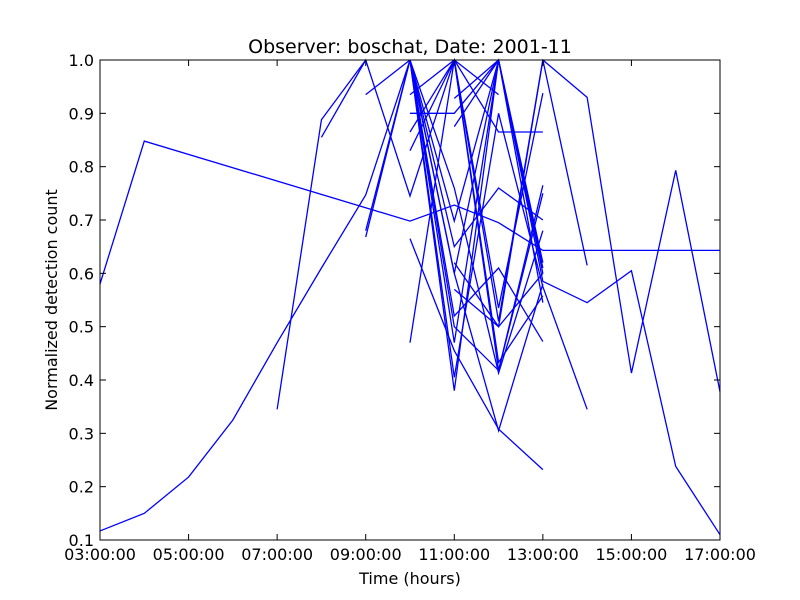 The height and width of the screenshot is (600, 800). Describe the element at coordinates (454, 554) in the screenshot. I see `x-tick-label: 11:00:00` at that location.